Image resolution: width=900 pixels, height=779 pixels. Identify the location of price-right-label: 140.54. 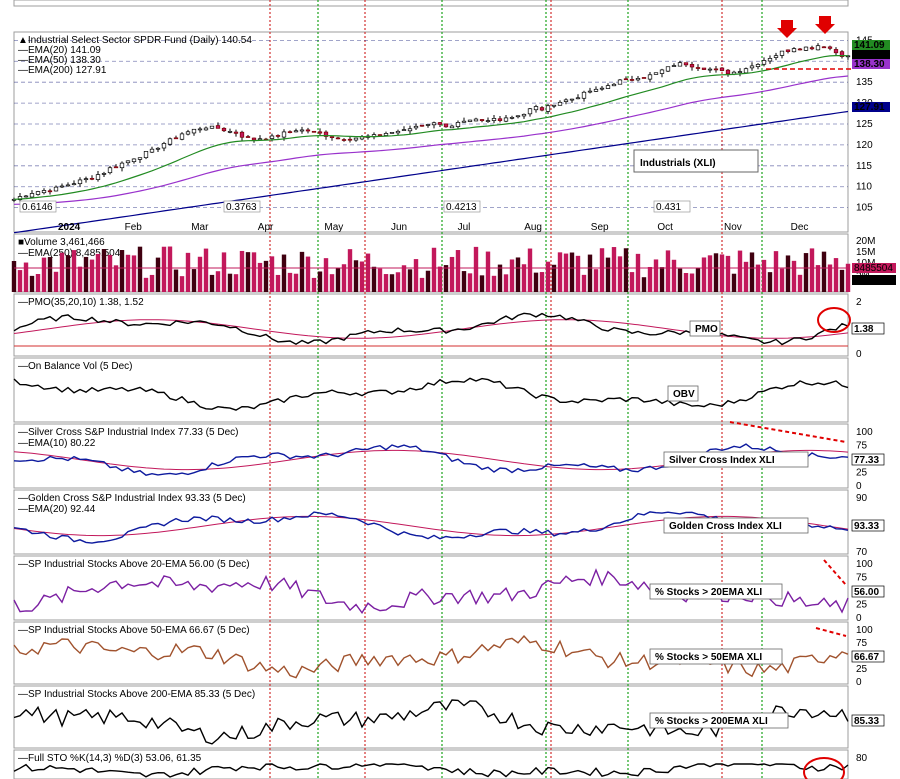
(869, 55).